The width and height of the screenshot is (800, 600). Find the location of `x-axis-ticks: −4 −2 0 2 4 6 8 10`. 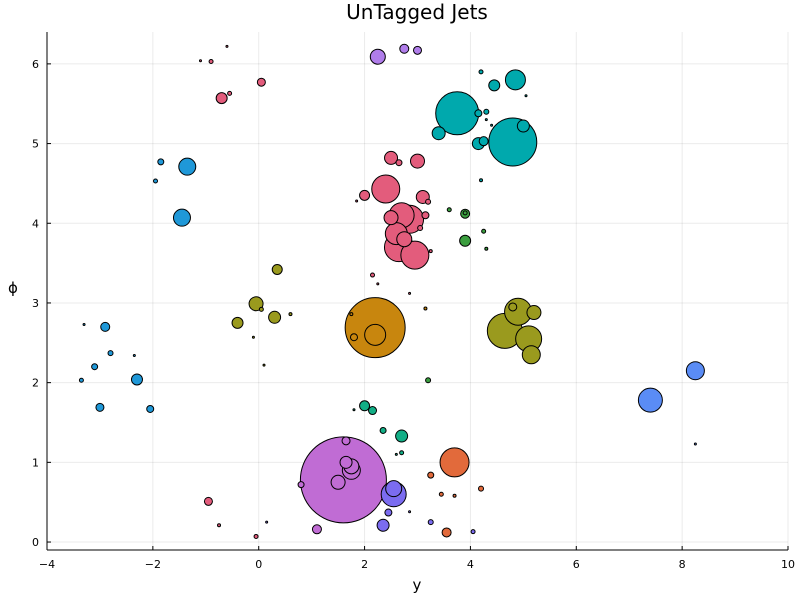

x-axis-ticks: −4 −2 0 2 4 6 8 10 is located at coordinates (417, 558).